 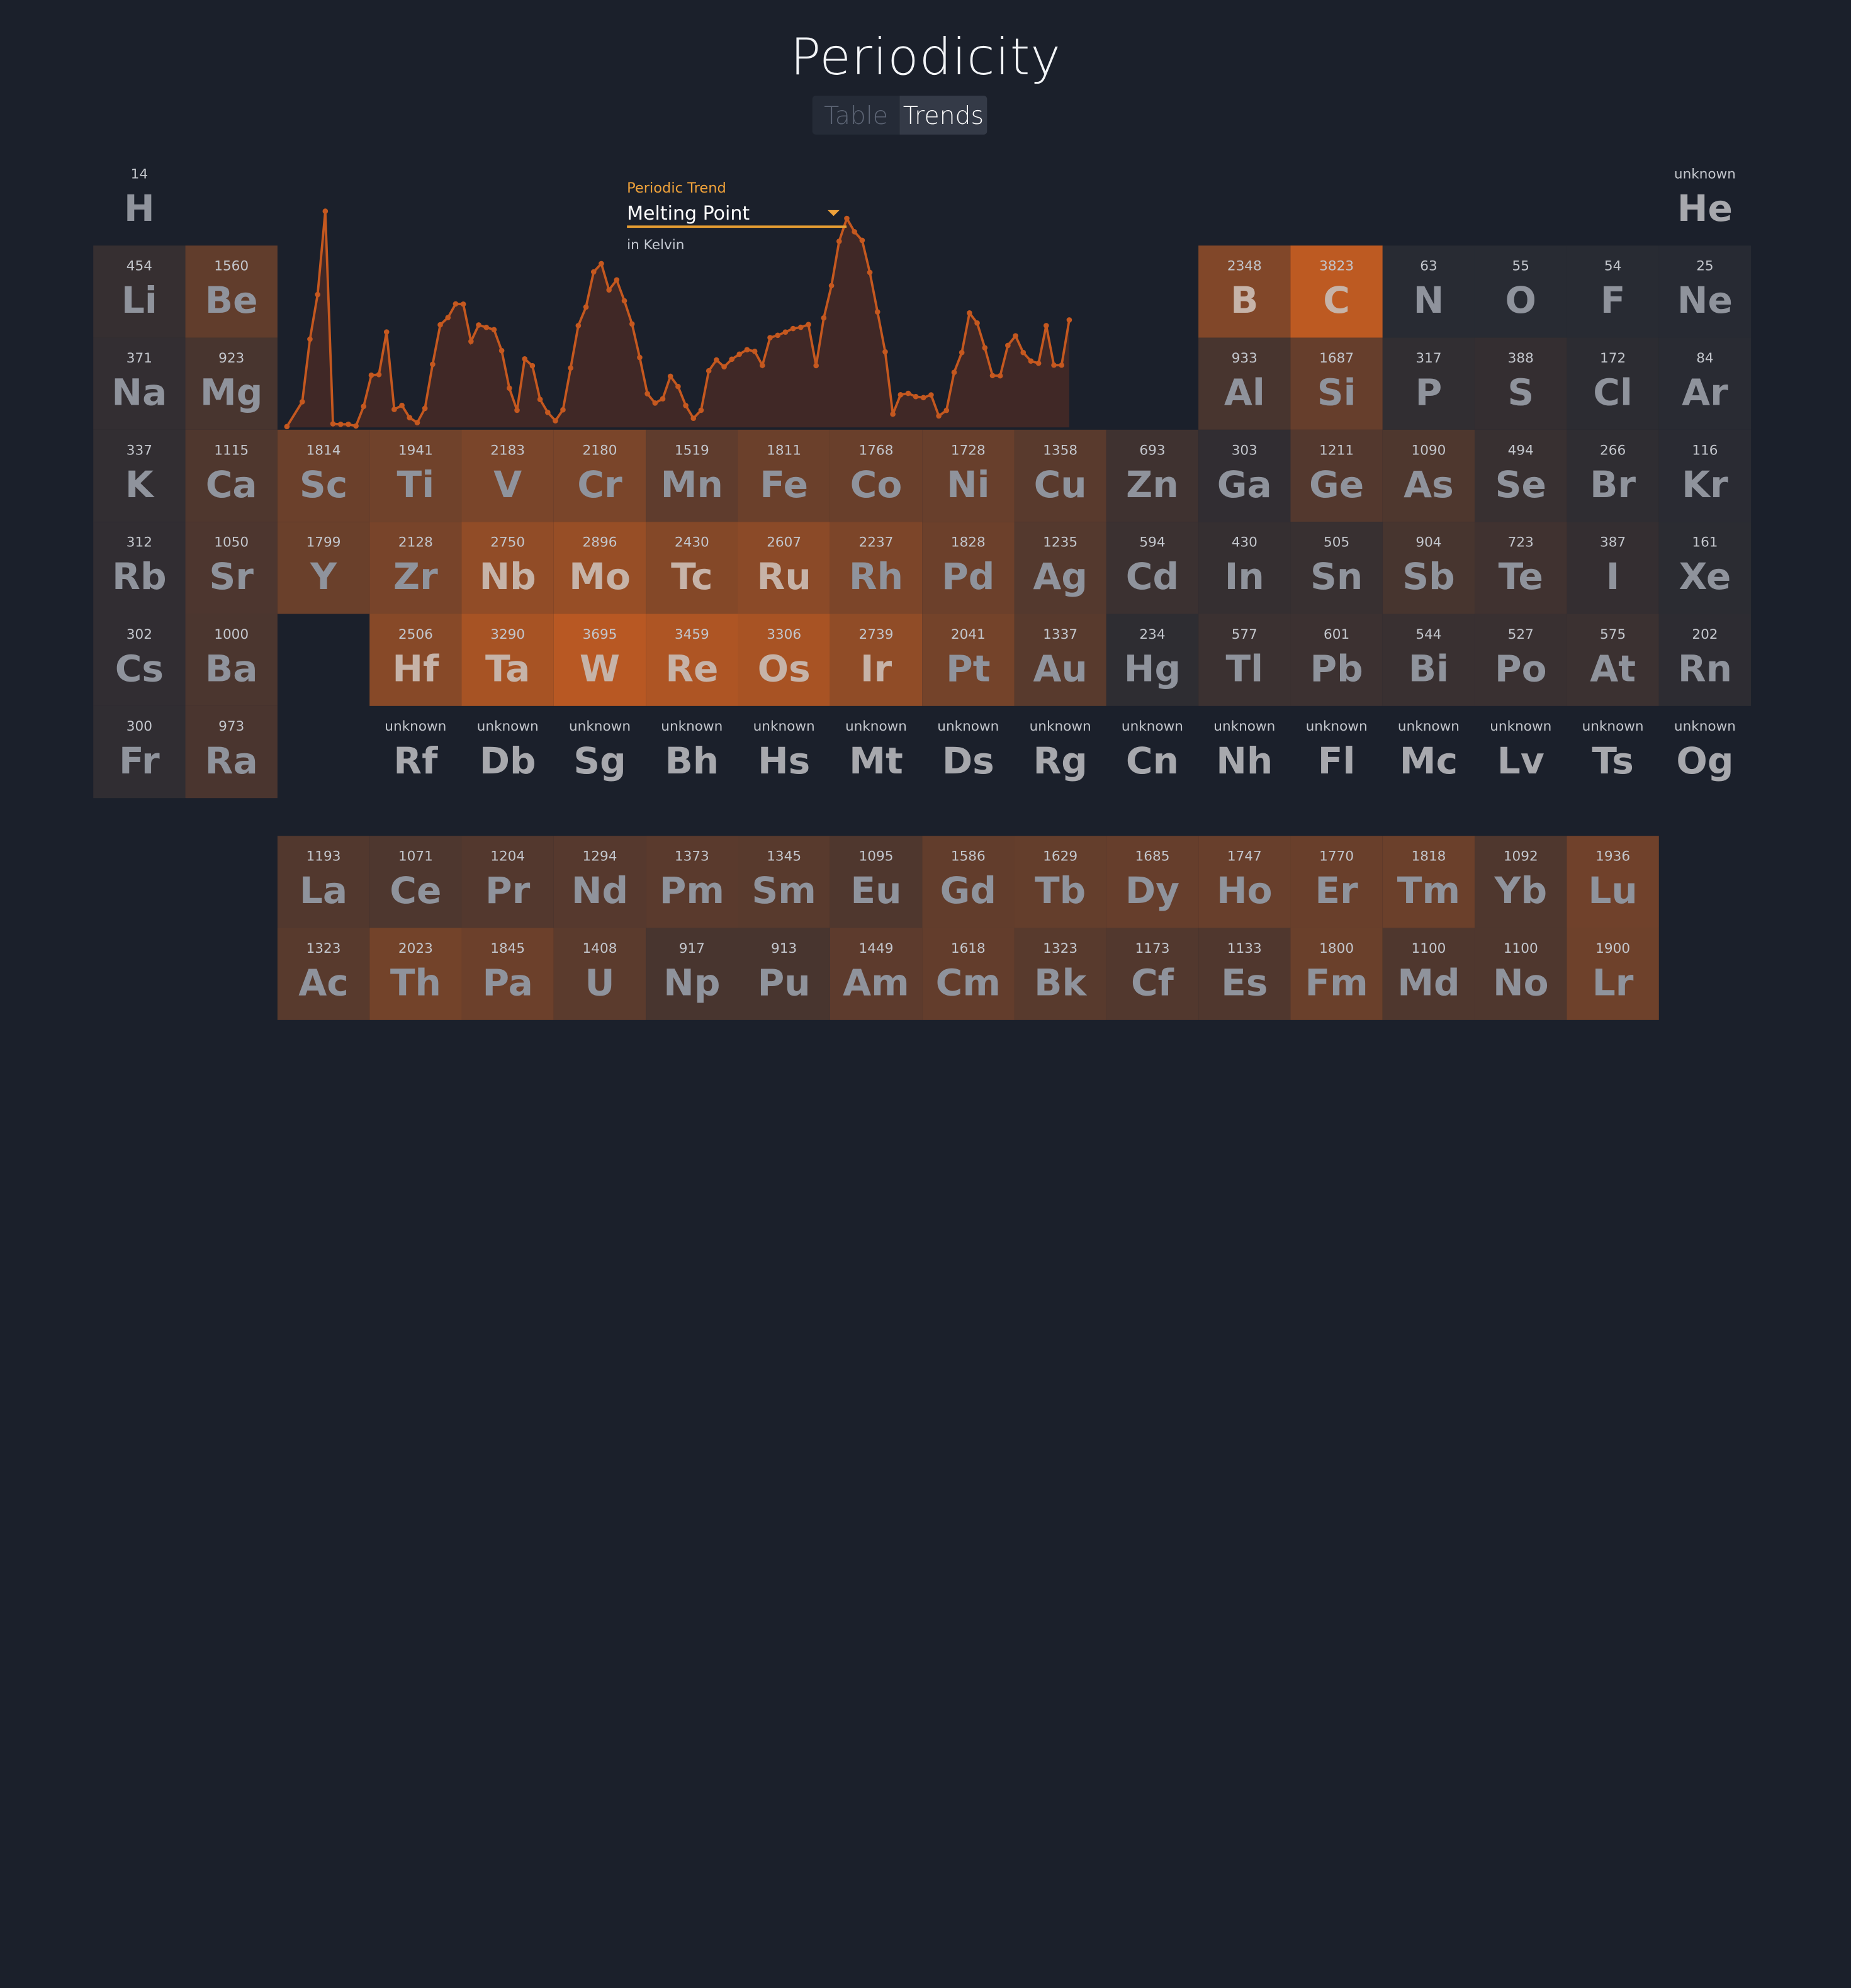 I want to click on element-cell-ta: 3290 Ta, so click(x=508, y=660).